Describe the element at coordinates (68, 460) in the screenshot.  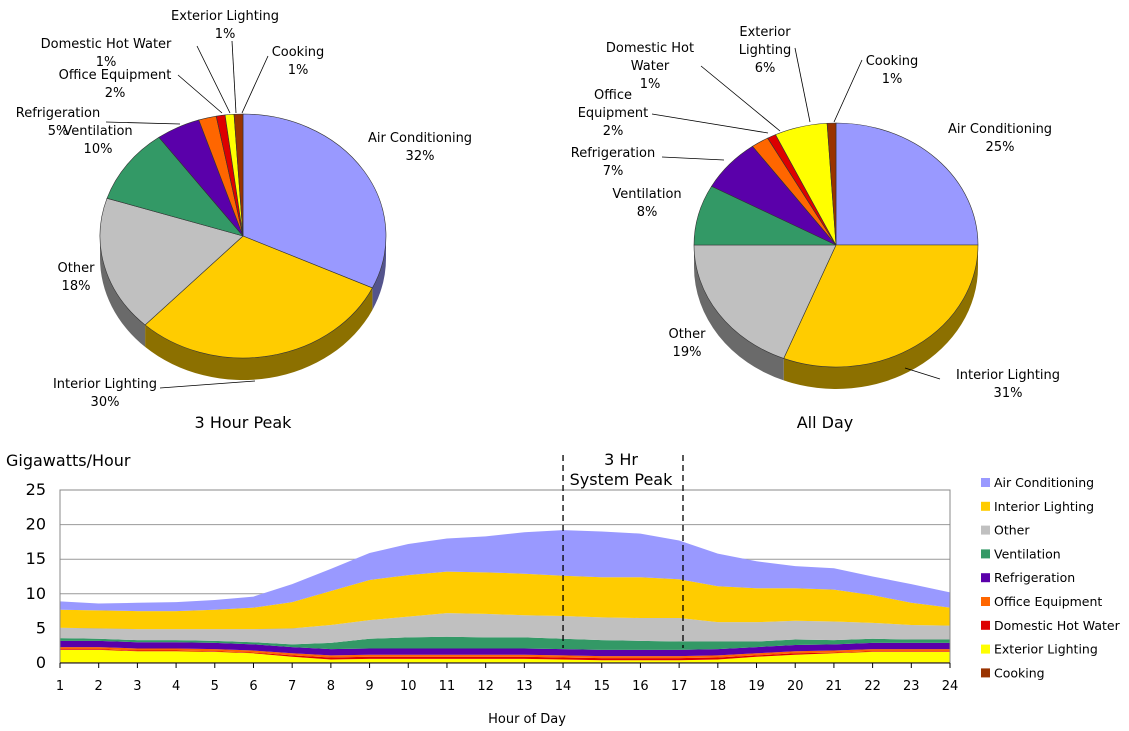
I see `y-axis-title: Gigawatts/Hour` at that location.